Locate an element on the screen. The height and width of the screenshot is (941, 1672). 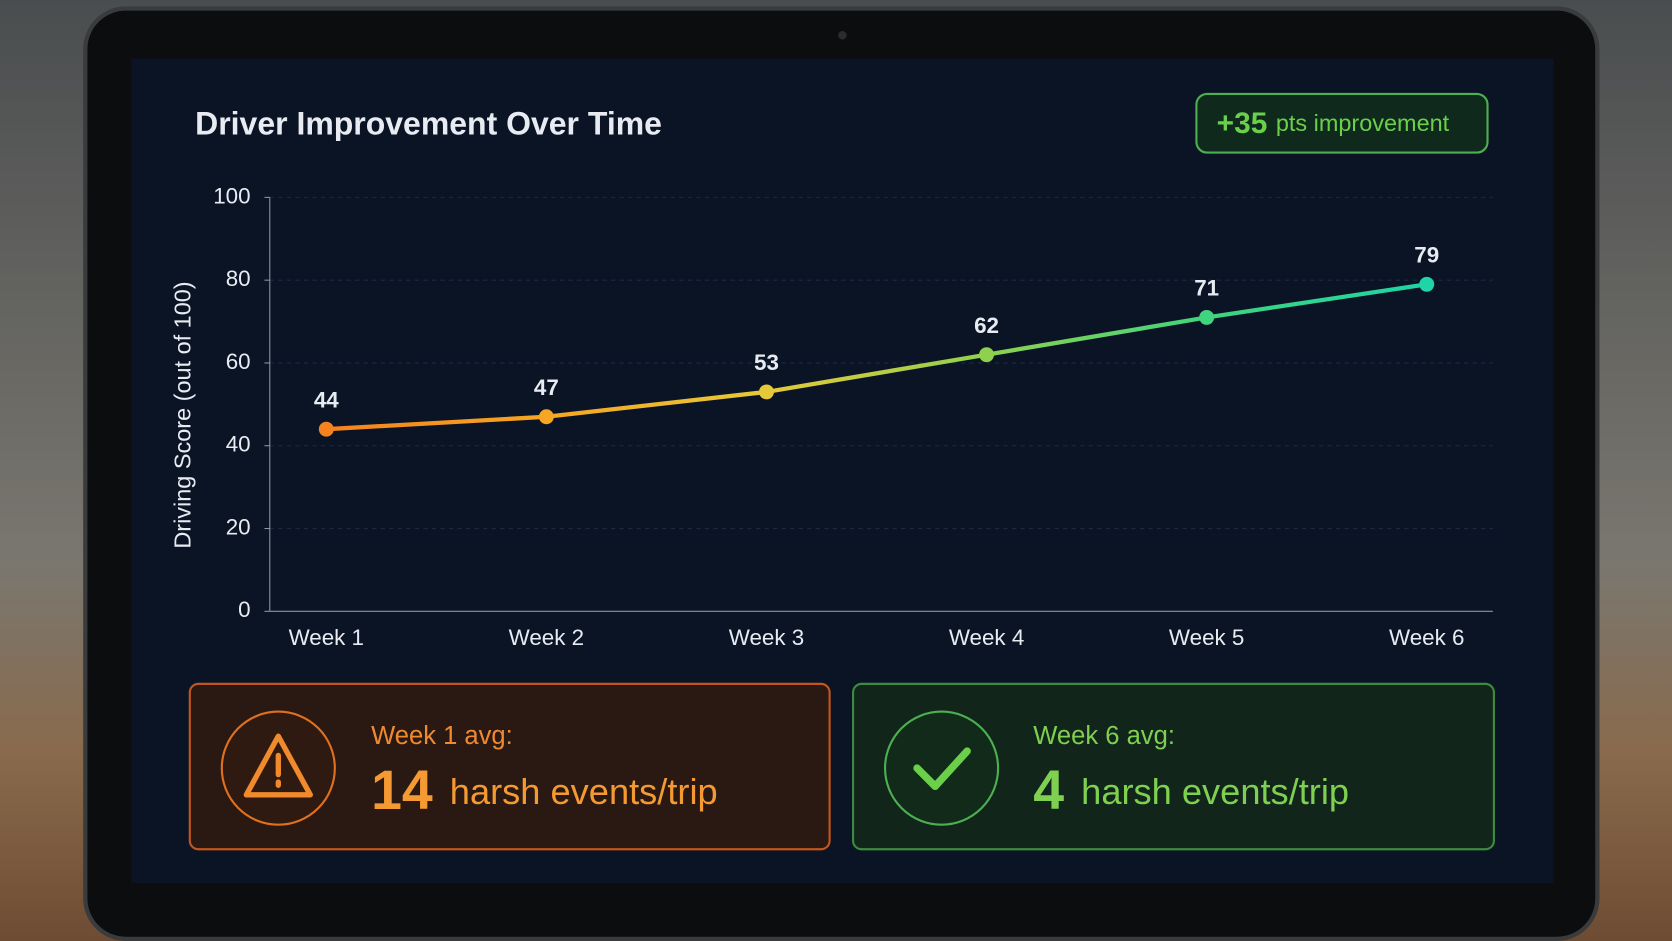
warning-icon is located at coordinates (278, 765).